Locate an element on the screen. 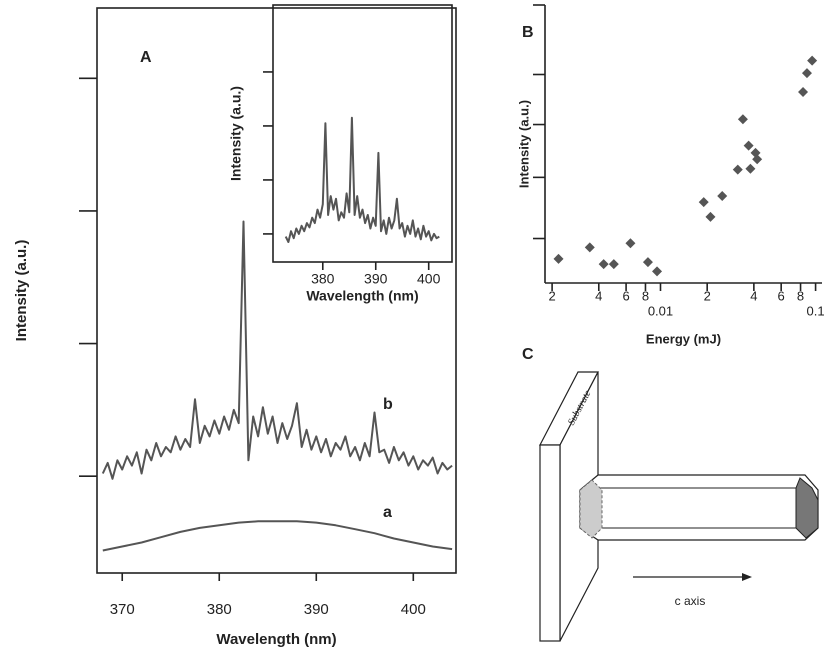 This screenshot has height=649, width=824. plot-frame is located at coordinates (362, 133).